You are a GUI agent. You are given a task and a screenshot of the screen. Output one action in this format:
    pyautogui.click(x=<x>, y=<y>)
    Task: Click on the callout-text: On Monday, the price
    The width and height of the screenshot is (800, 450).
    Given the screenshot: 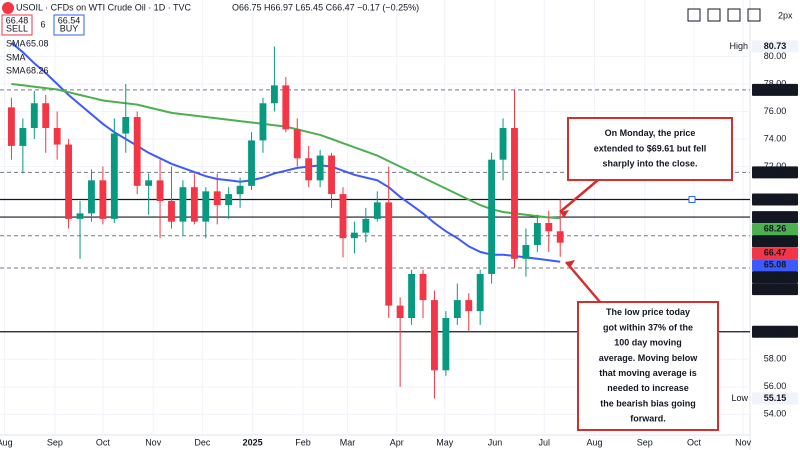 What is the action you would take?
    pyautogui.click(x=650, y=133)
    